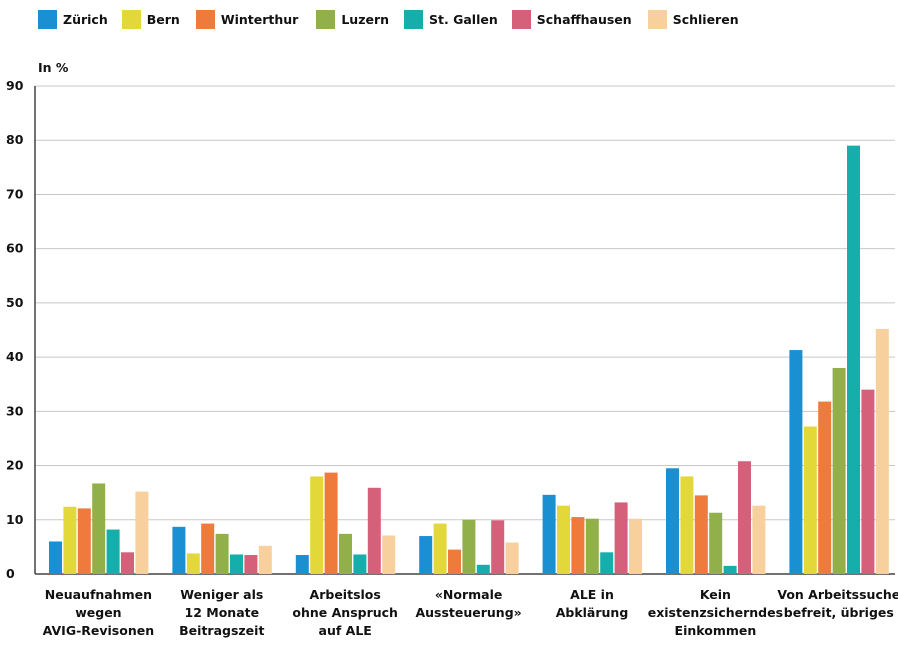 This screenshot has width=898, height=646. I want to click on x-category-label-line: Von Arbeitssuche, so click(837, 594).